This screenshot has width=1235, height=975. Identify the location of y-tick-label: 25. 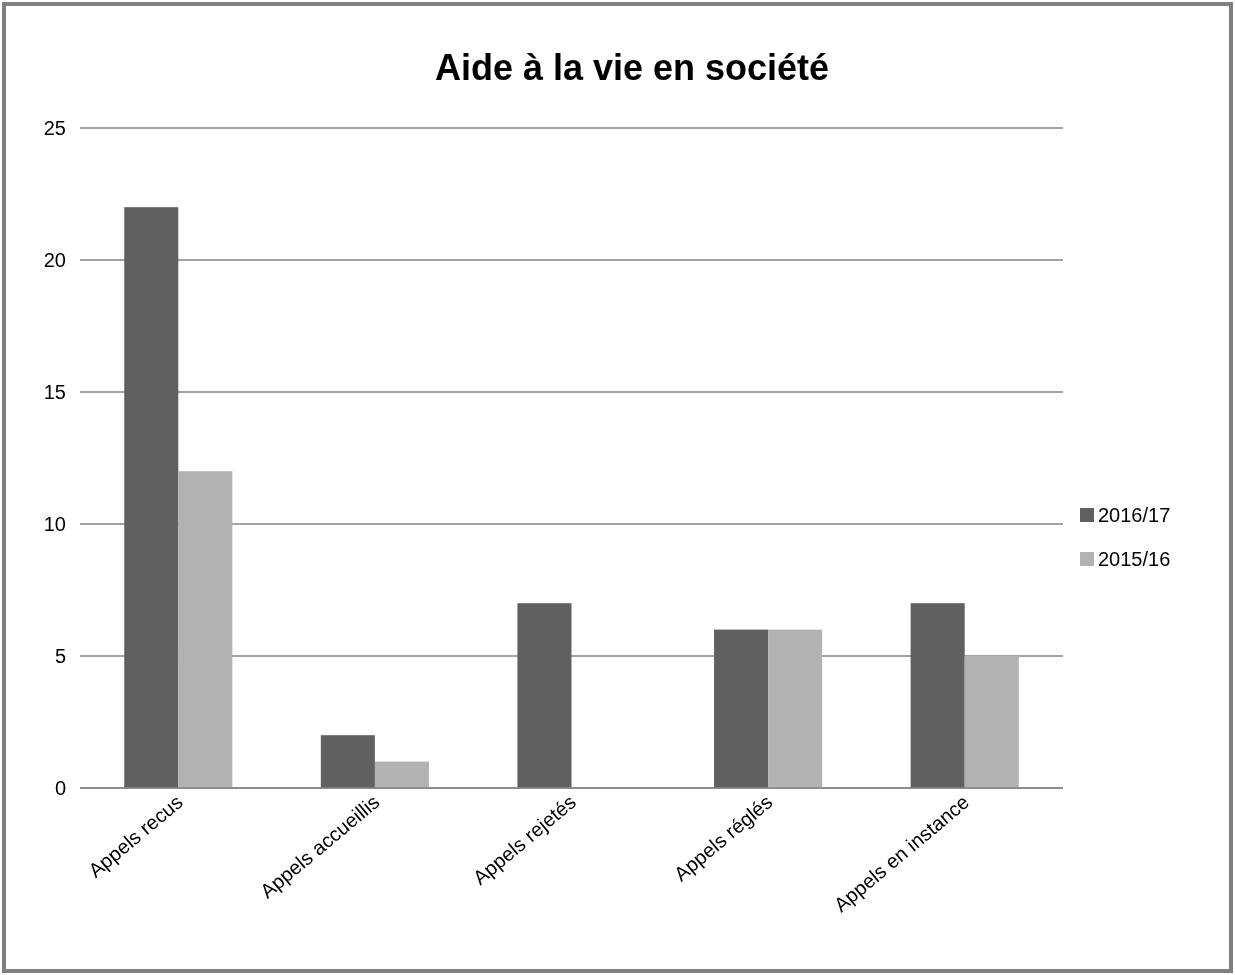
(54, 127).